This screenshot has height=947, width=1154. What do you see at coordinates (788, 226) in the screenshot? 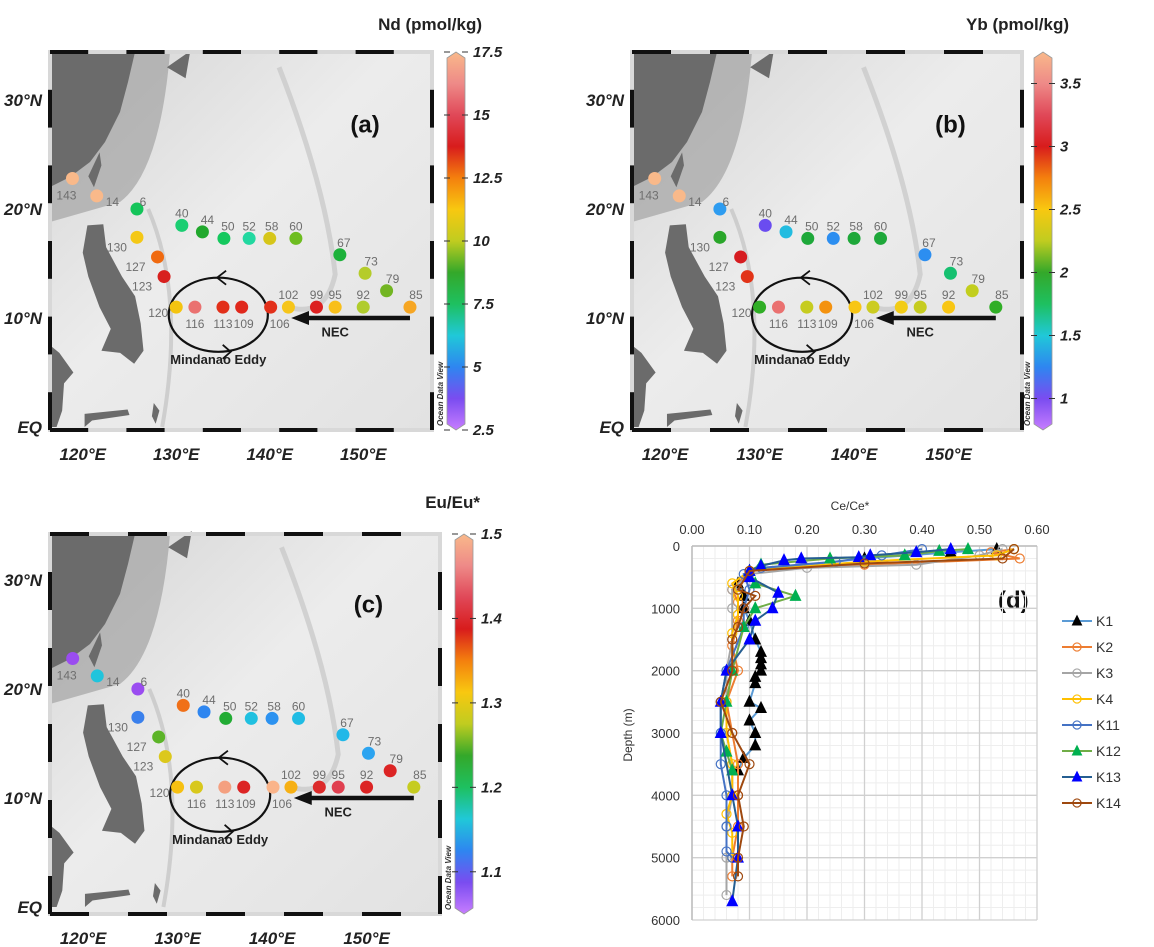
I see `station-44: 44` at bounding box center [788, 226].